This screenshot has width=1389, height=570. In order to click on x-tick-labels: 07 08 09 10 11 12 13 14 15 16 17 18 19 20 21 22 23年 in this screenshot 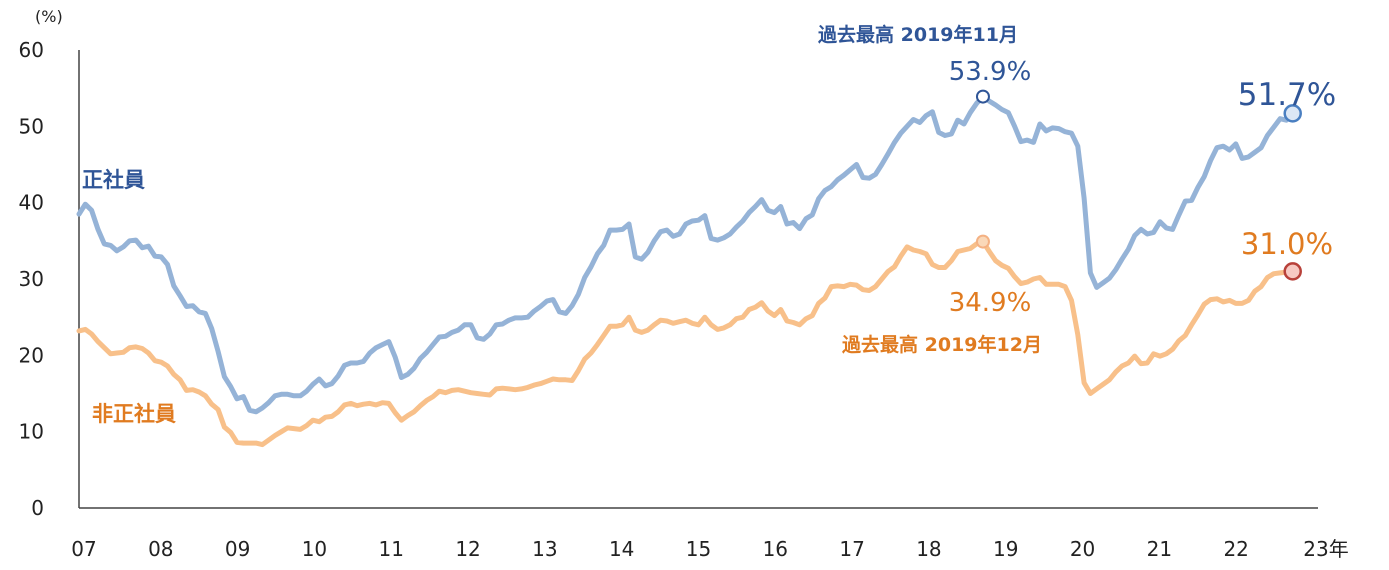, I will do `click(709, 549)`.